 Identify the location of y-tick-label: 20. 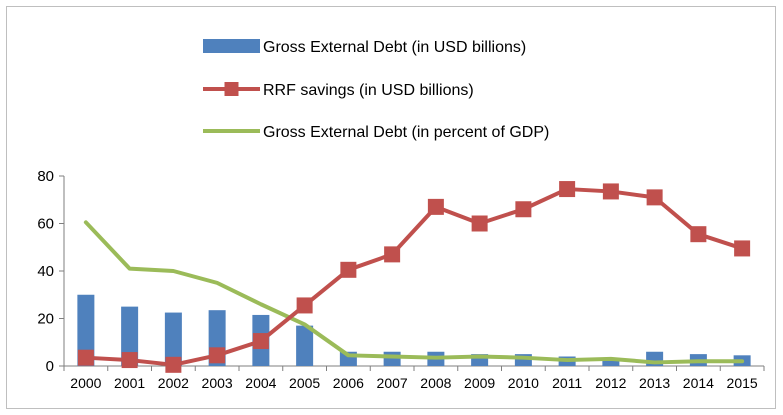
(45, 319).